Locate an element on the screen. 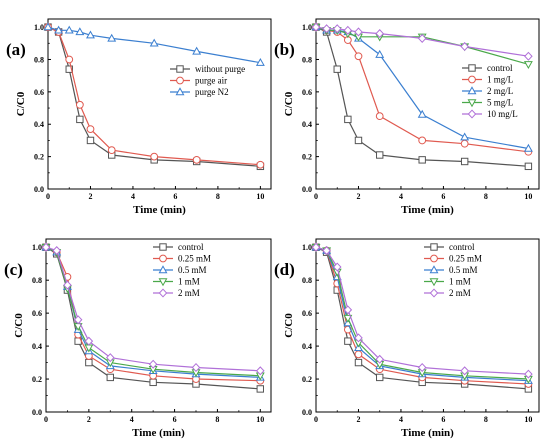 Image resolution: width=550 pixels, height=440 pixels. legend: control 0.25 mM0.5 mM 1 mM2 mM is located at coordinates (453, 270).